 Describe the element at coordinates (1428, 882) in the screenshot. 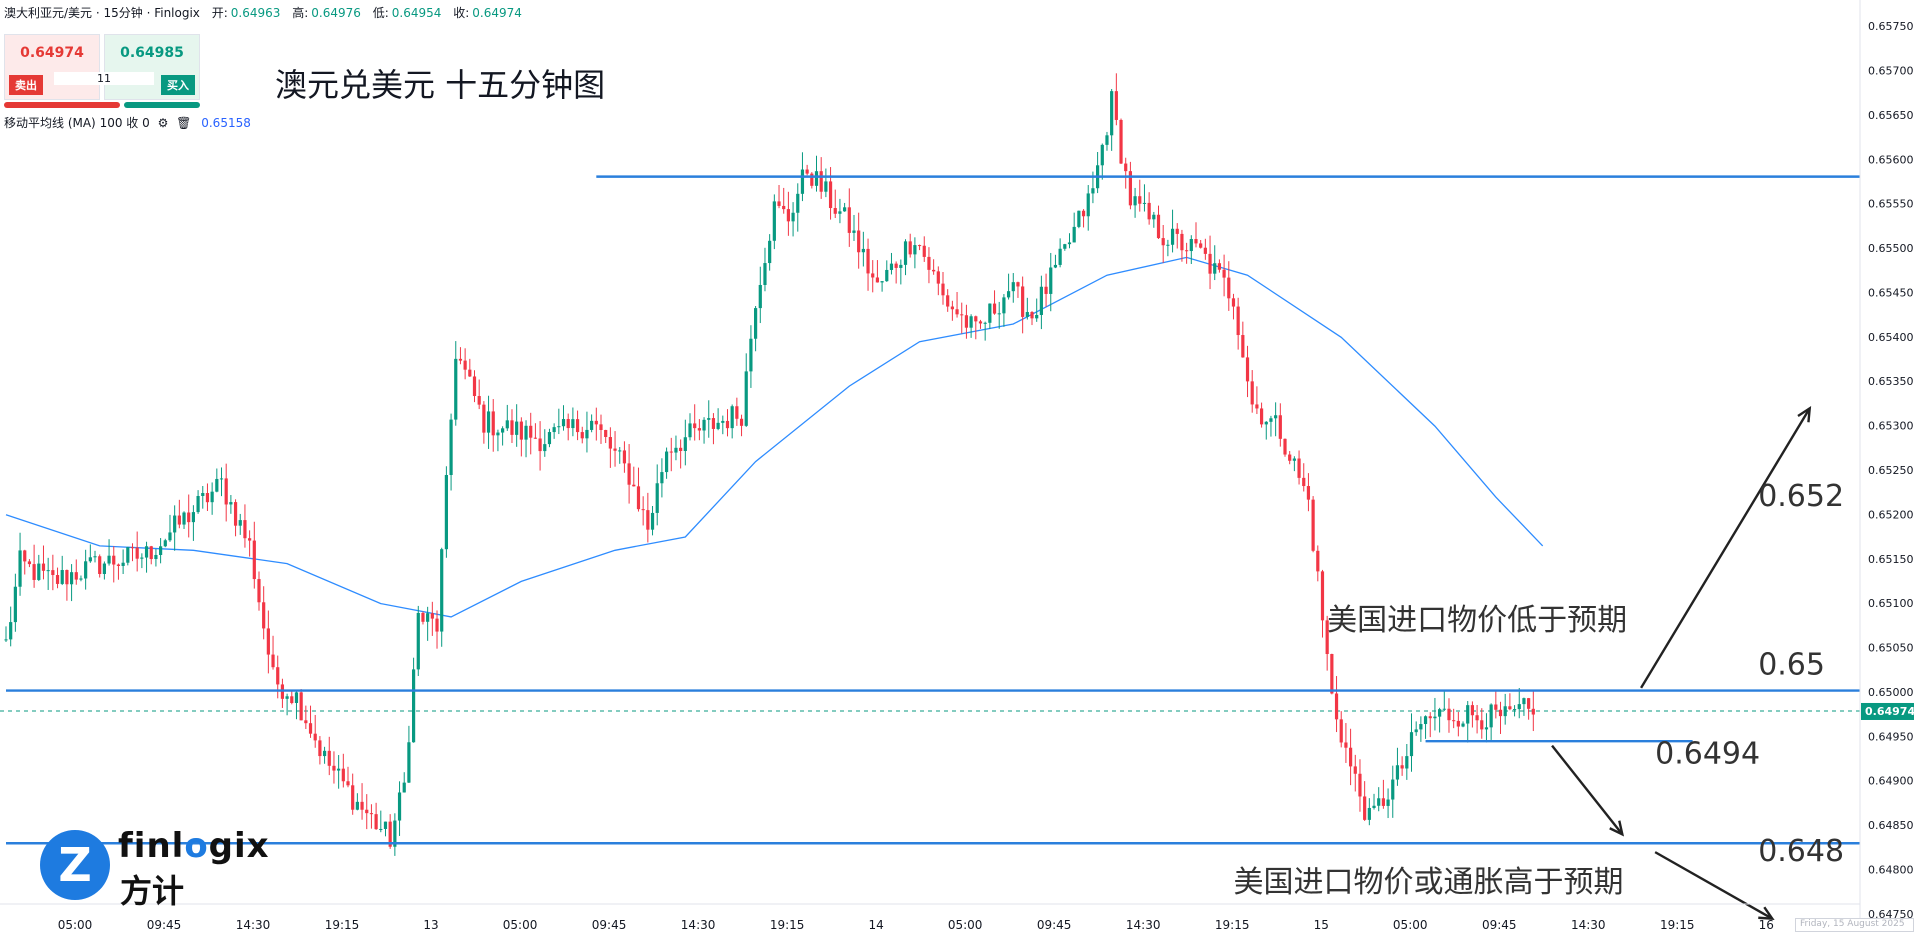

I see `annotation-label: 美国进口物价或通胀高于预期` at that location.